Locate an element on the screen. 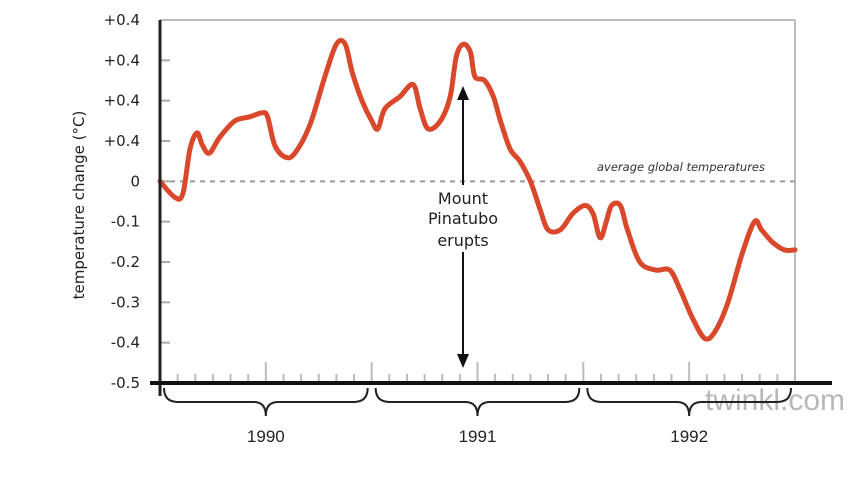  reference-line-label: average global temperatures is located at coordinates (681, 167).